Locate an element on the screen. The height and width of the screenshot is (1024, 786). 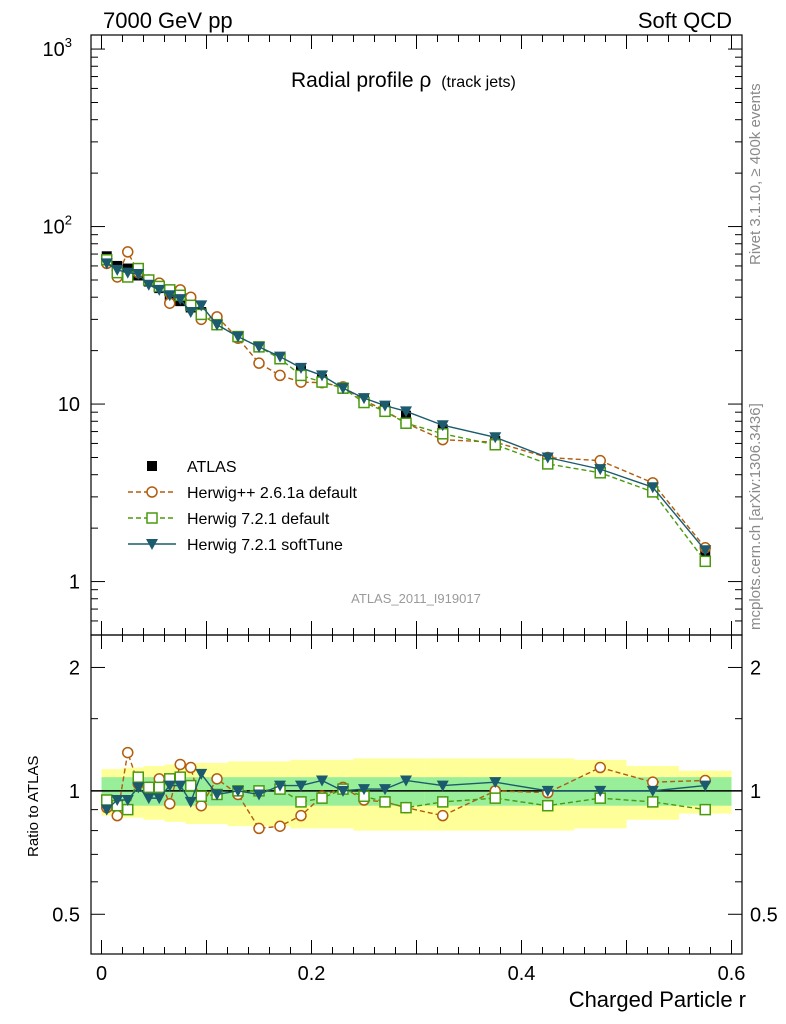
legend-label-1: Herwig++ 2.6.1a default is located at coordinates (272, 493).